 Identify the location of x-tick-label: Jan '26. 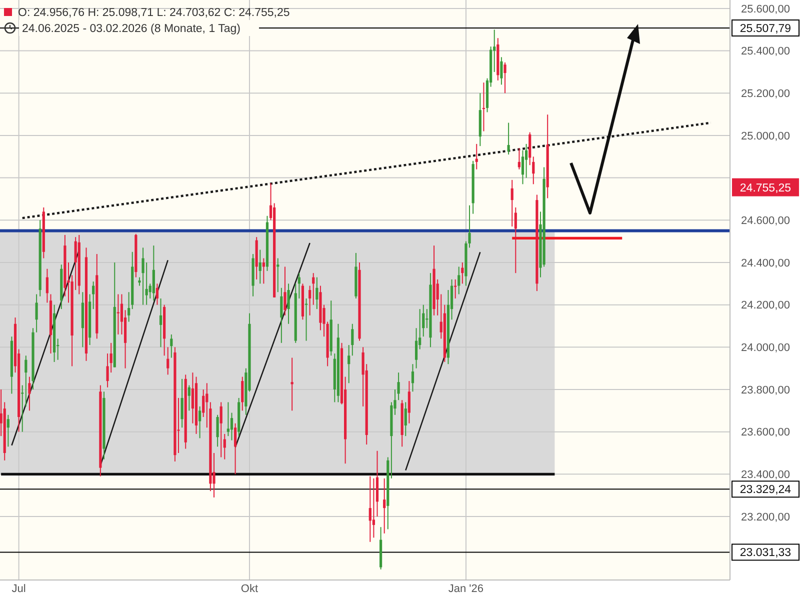
(466, 589).